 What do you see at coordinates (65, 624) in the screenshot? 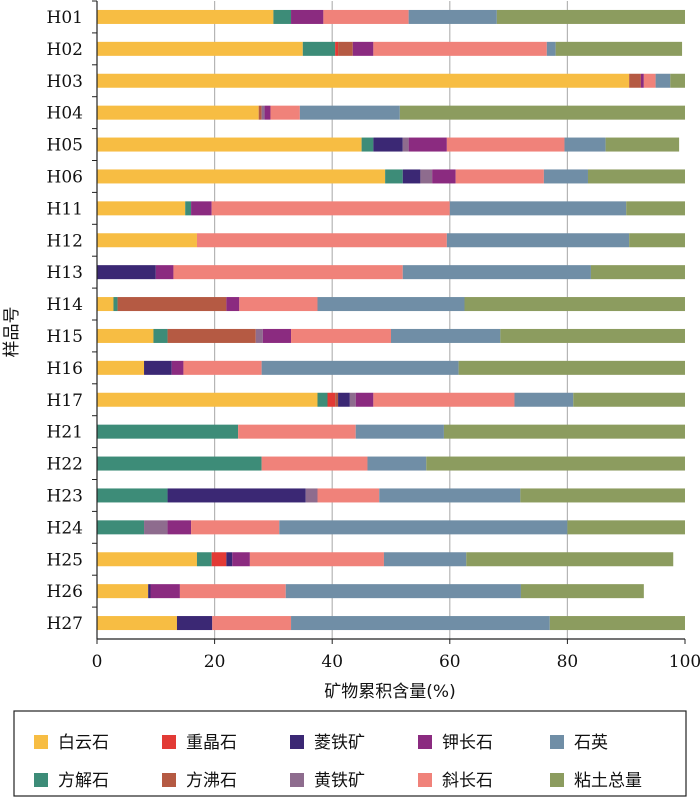
I see `y-tick-label: H27` at bounding box center [65, 624].